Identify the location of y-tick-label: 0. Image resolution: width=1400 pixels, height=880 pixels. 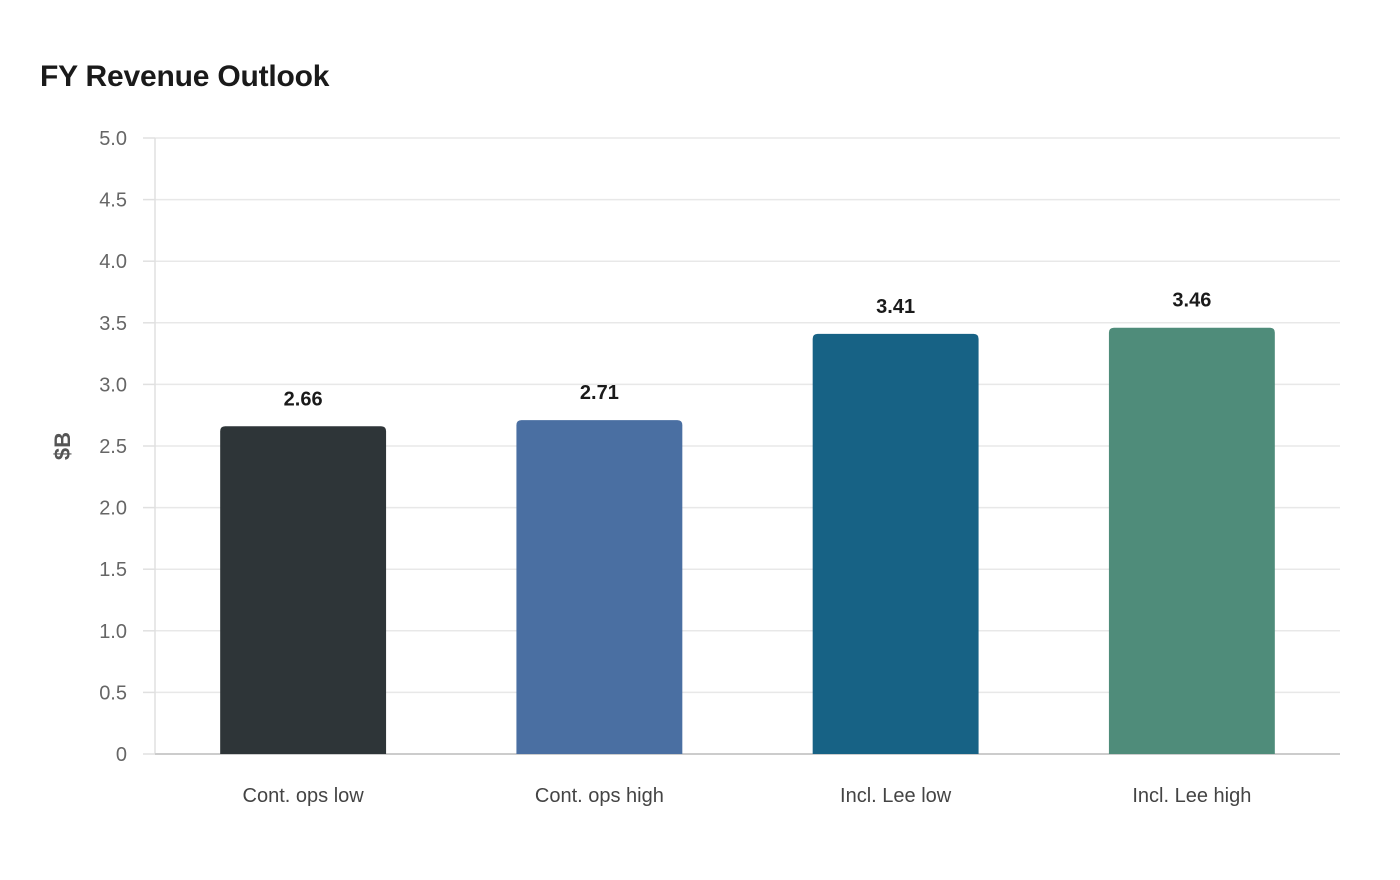
(121, 755).